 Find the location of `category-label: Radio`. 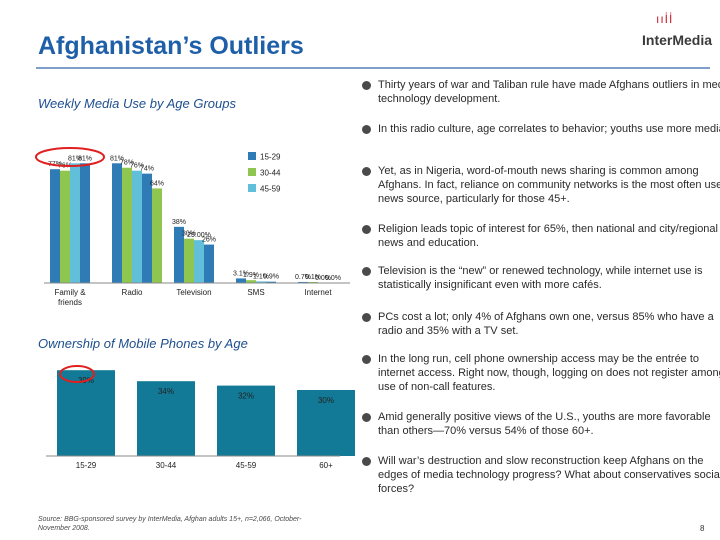

category-label: Radio is located at coordinates (132, 292).